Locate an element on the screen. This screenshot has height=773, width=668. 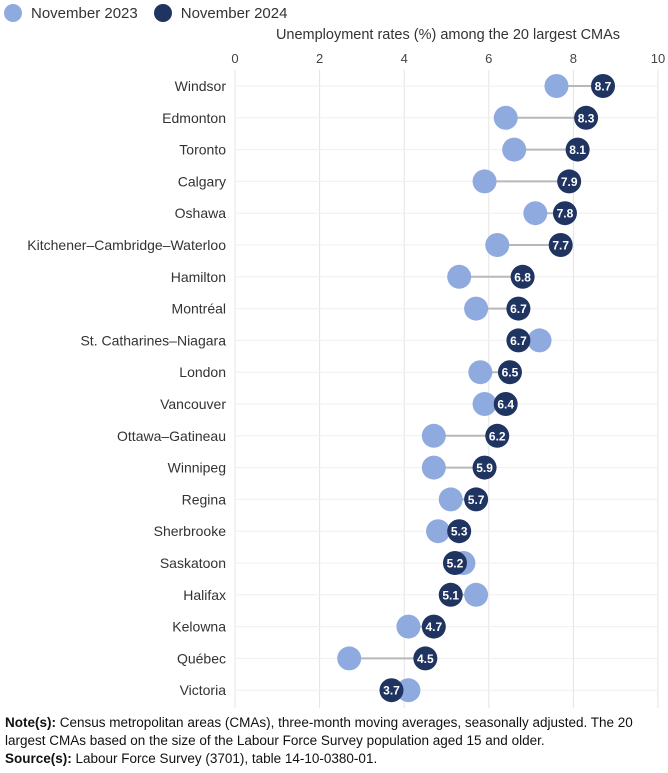
category-label: Québec is located at coordinates (201, 658).